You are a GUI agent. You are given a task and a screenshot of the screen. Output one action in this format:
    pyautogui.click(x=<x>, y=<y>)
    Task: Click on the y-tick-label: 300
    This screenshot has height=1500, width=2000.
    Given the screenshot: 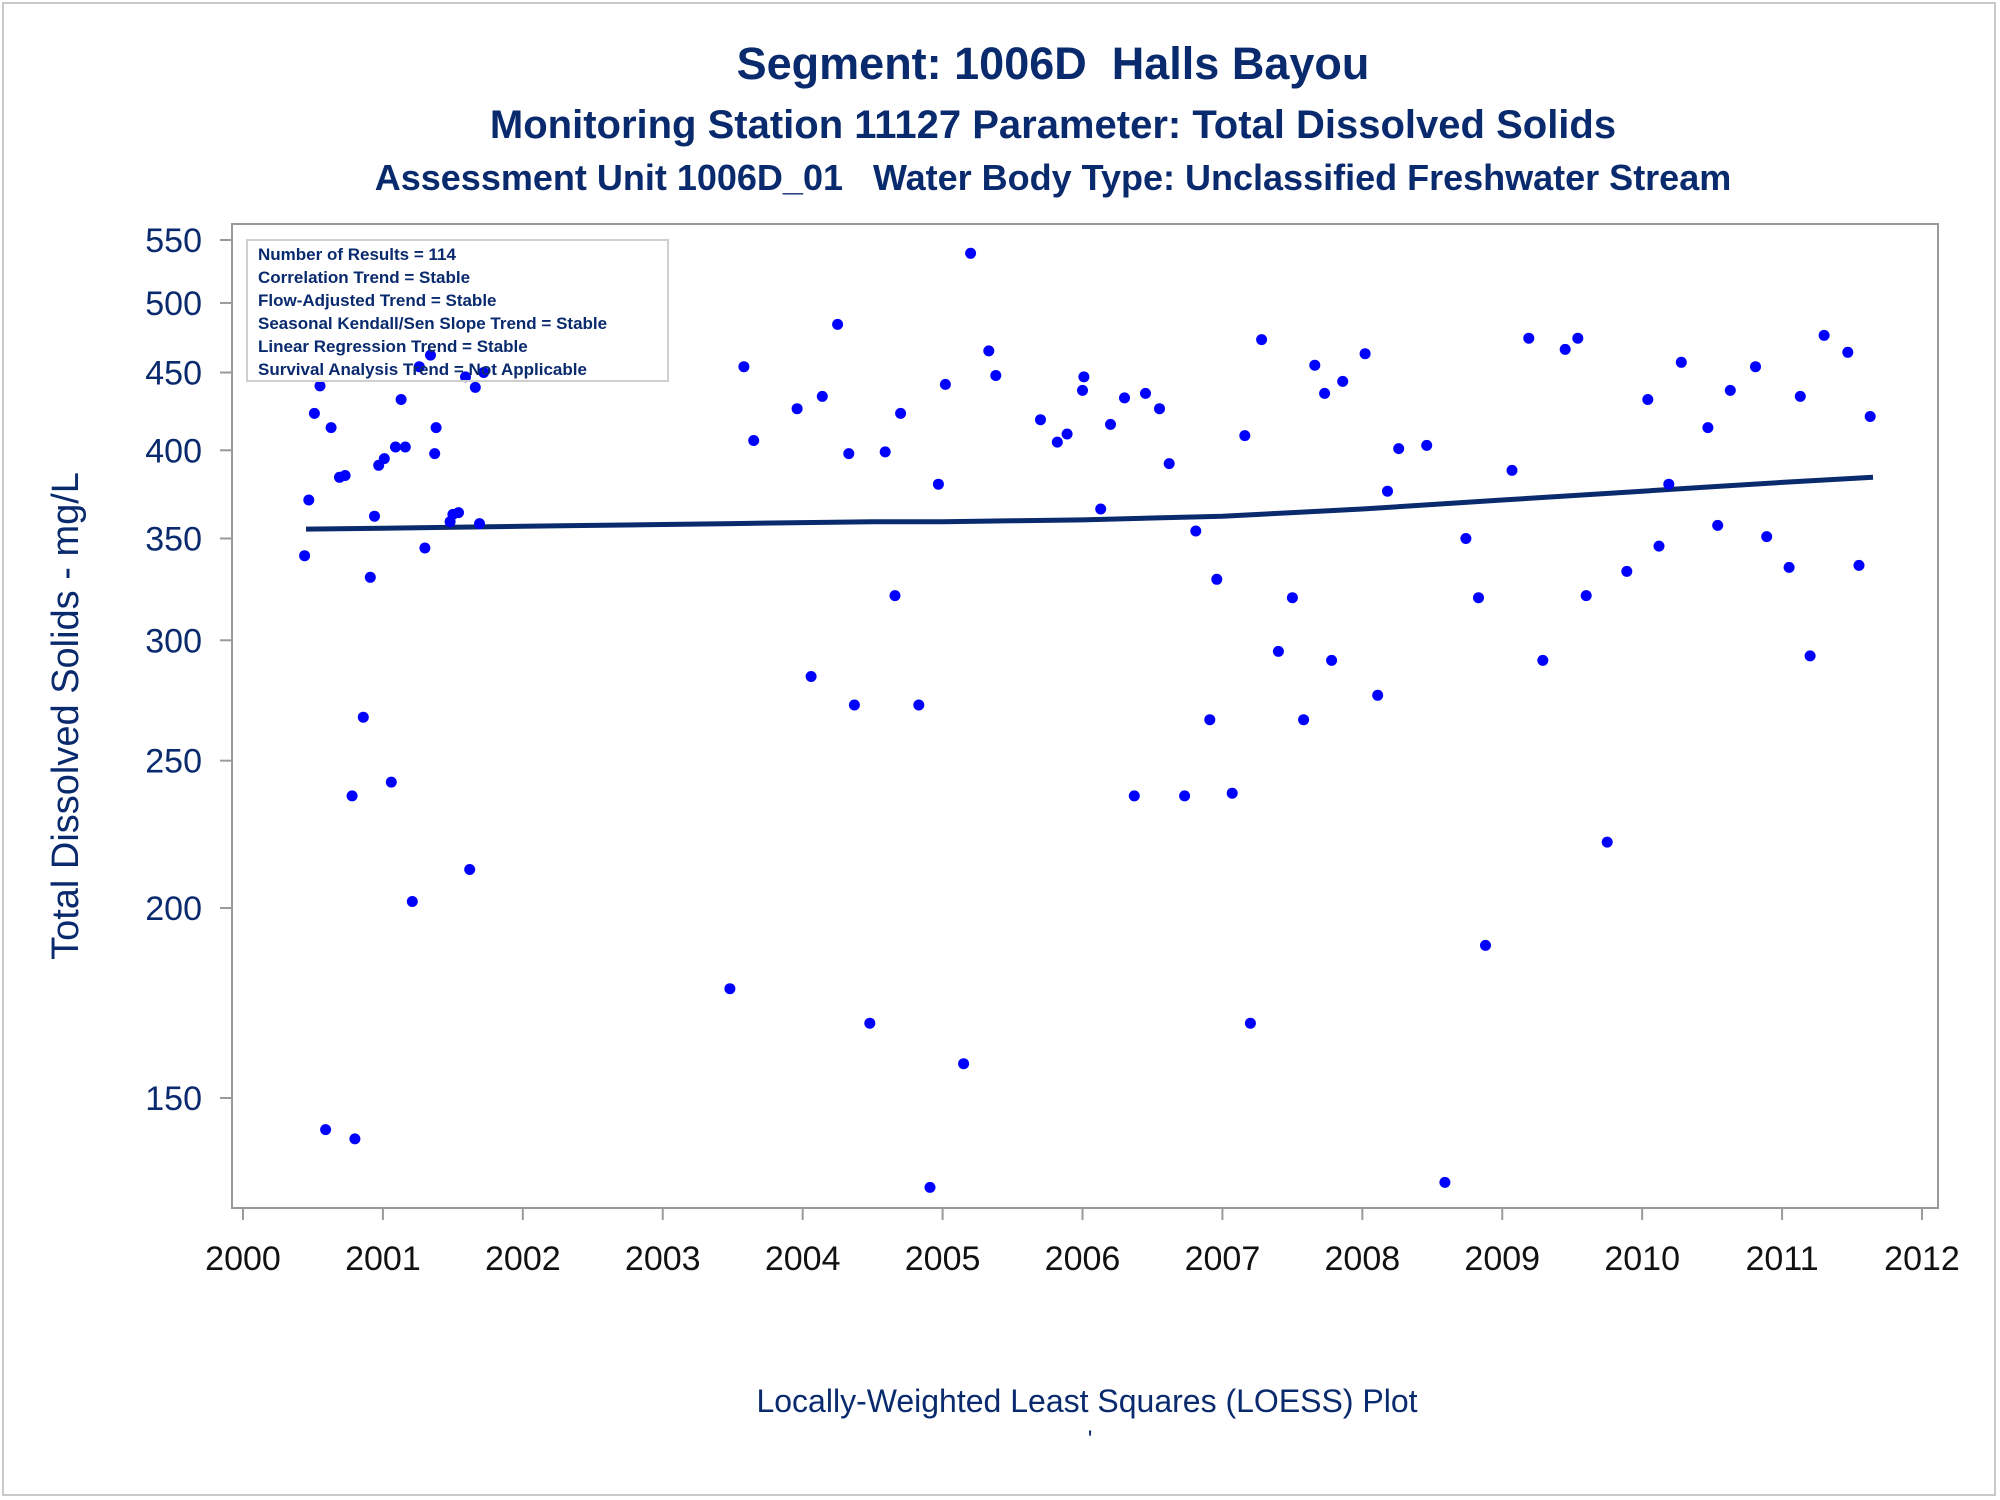 What is the action you would take?
    pyautogui.click(x=173, y=641)
    